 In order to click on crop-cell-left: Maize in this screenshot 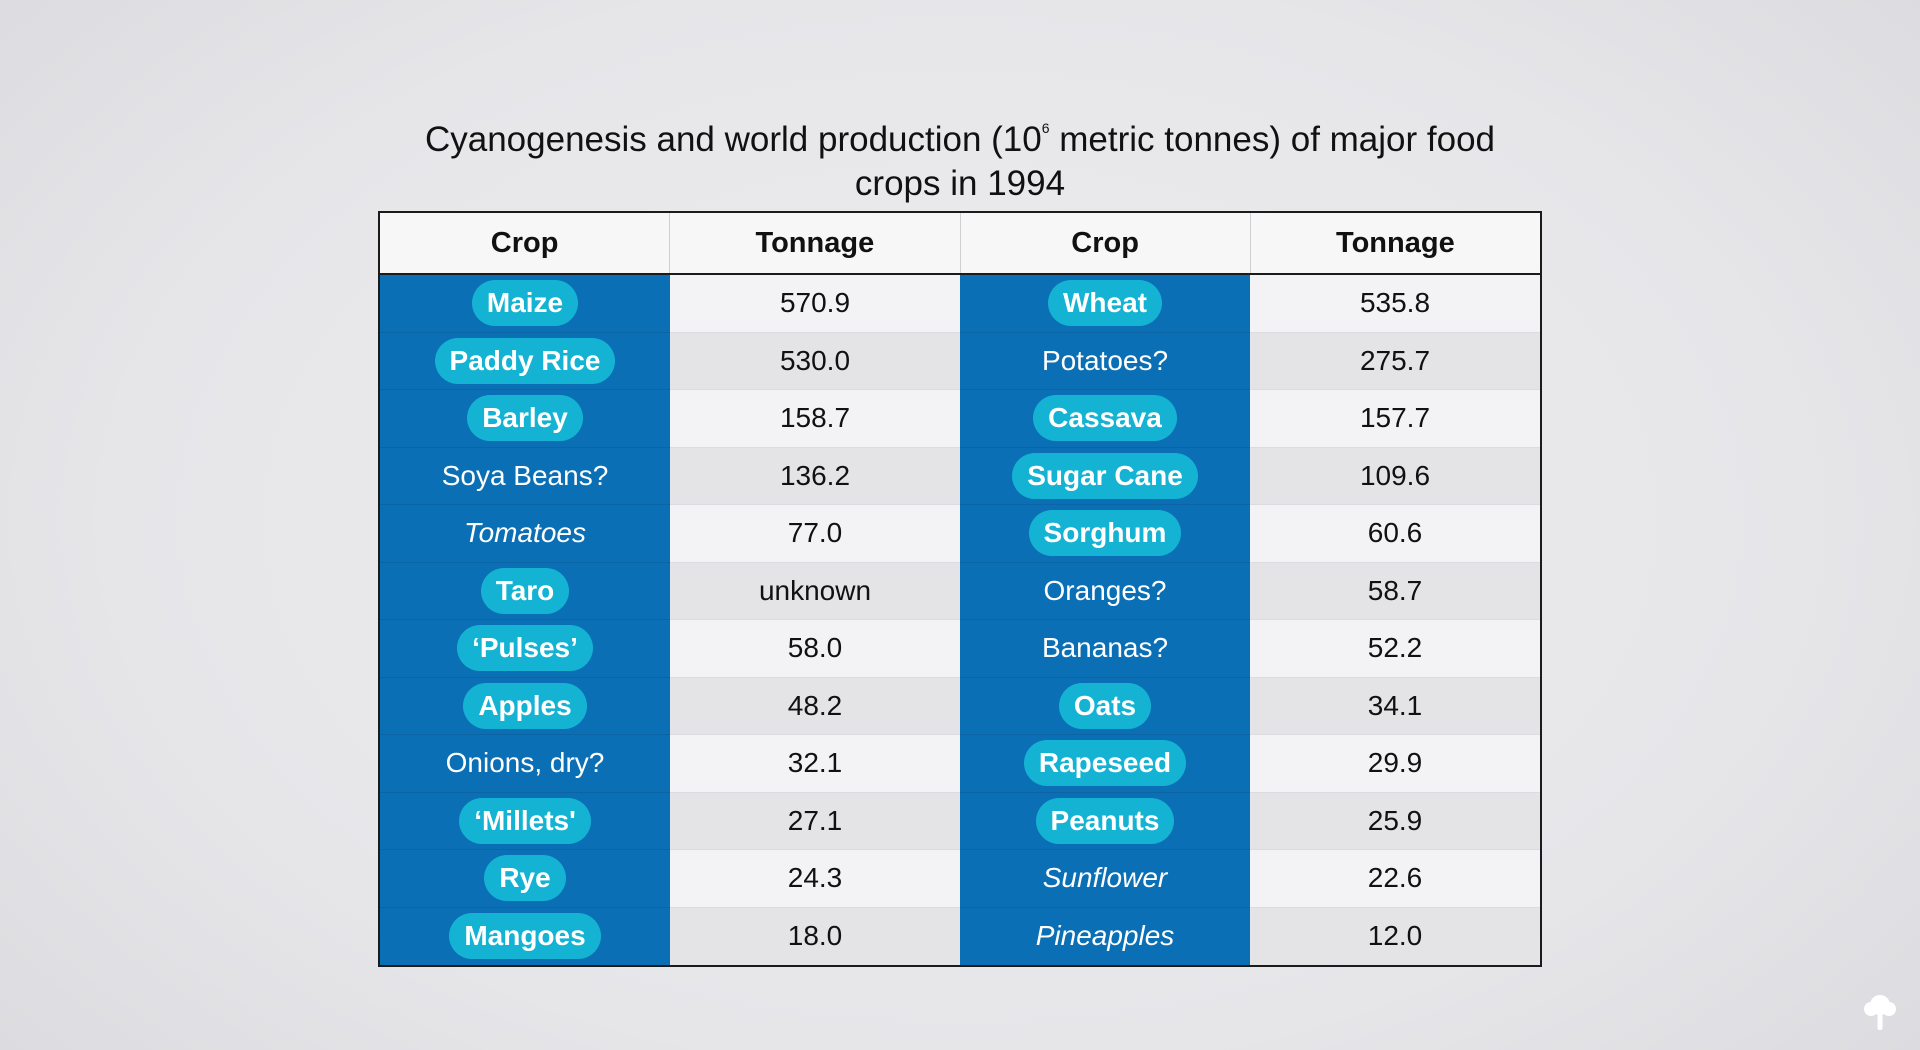, I will do `click(525, 304)`.